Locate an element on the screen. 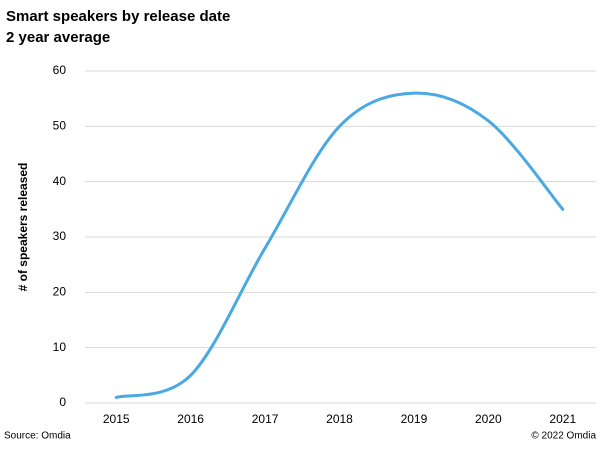  y-tick-label: 30 is located at coordinates (60, 236).